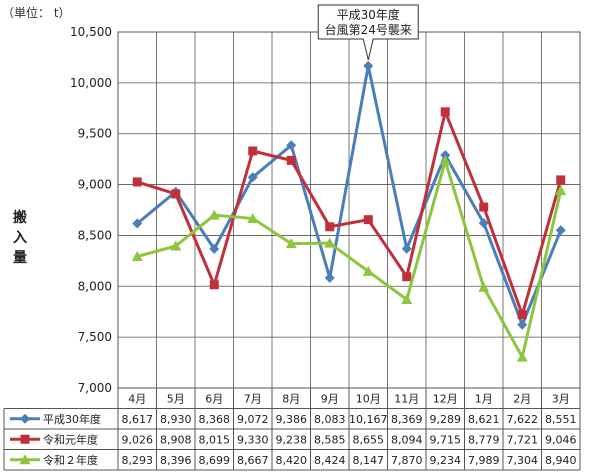  Describe the element at coordinates (138, 460) in the screenshot. I see `data-label: 8,293` at that location.